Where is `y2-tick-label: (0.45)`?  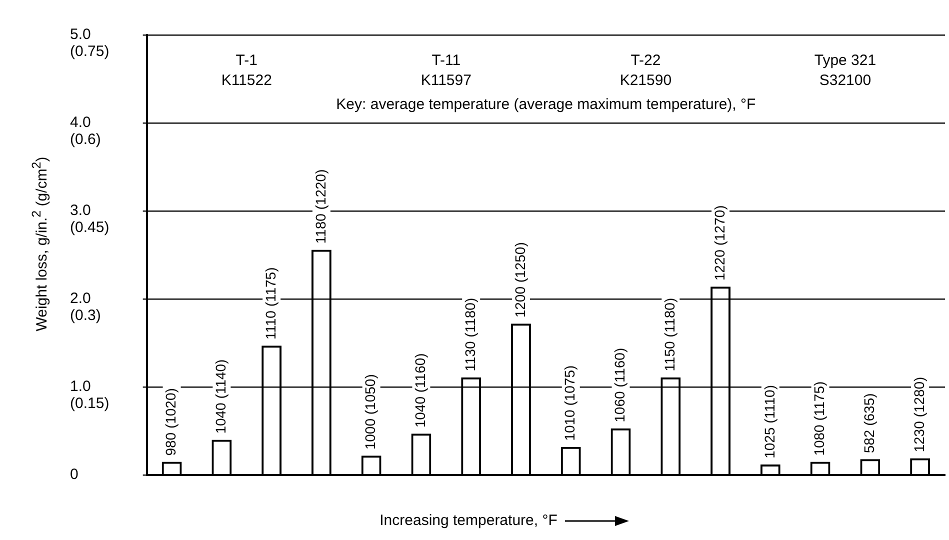
y2-tick-label: (0.45) is located at coordinates (90, 227).